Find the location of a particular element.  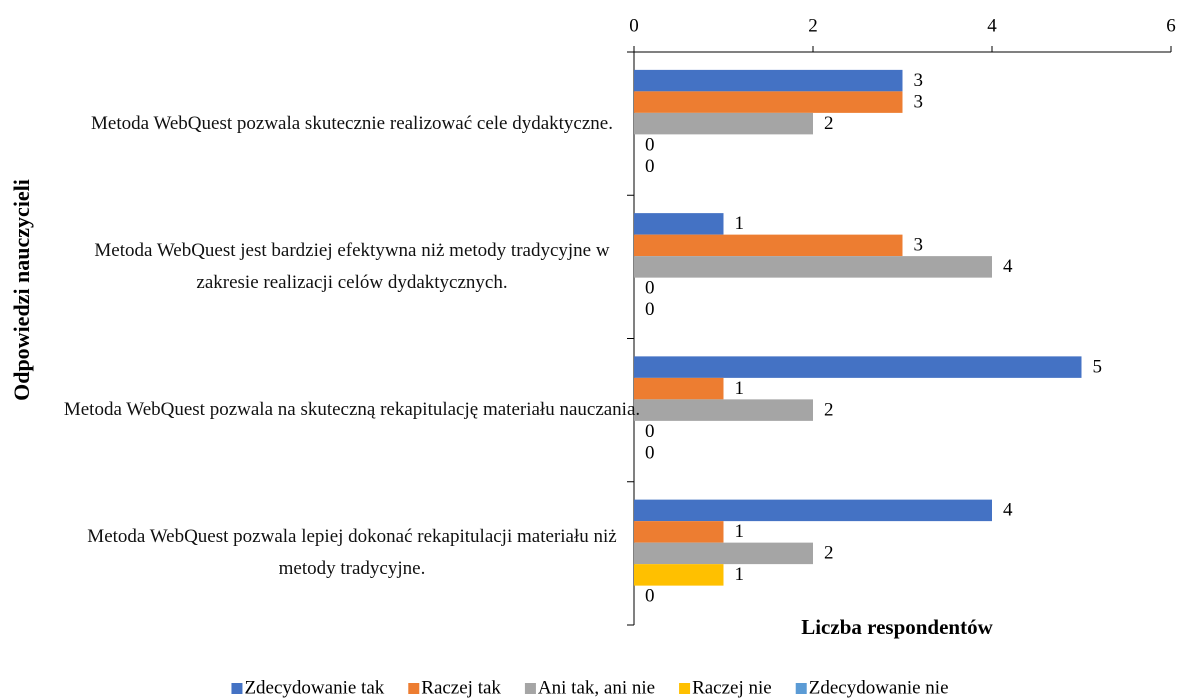

legend-label: Ani tak, ani nie is located at coordinates (596, 687).